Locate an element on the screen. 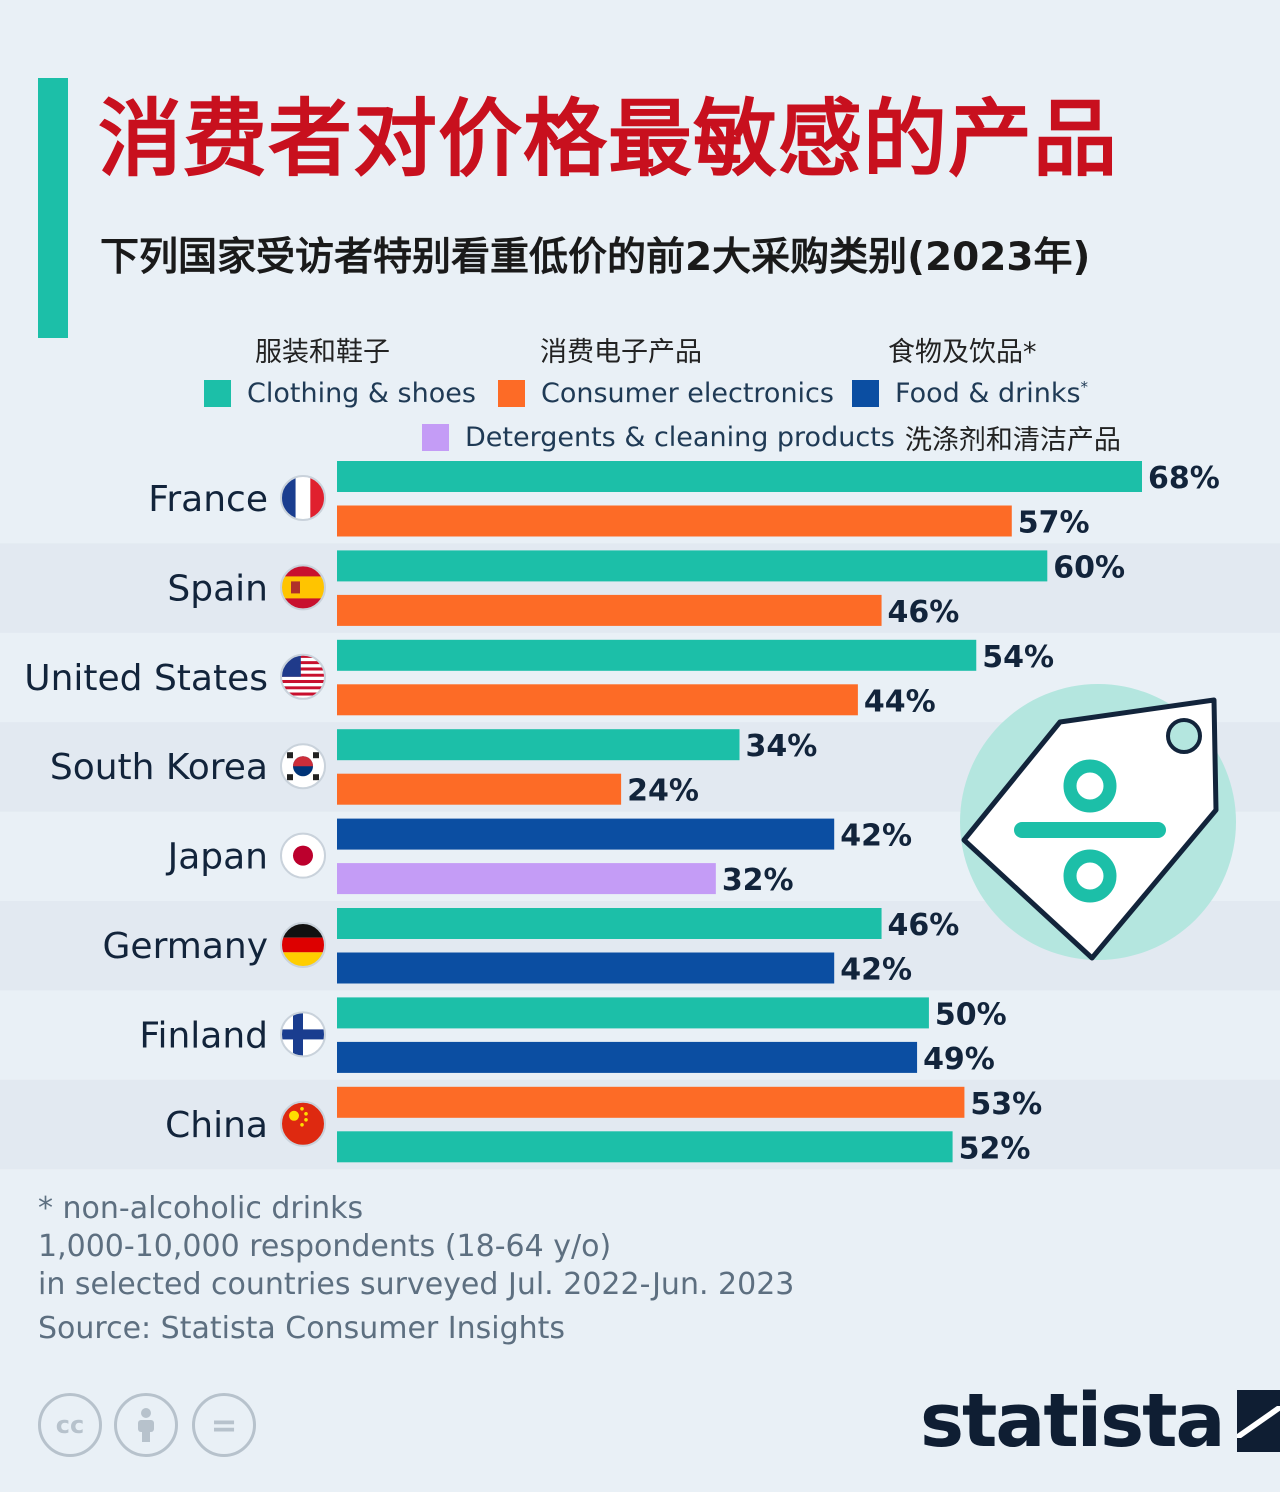 The width and height of the screenshot is (1280, 1492). flags is located at coordinates (303, 811).